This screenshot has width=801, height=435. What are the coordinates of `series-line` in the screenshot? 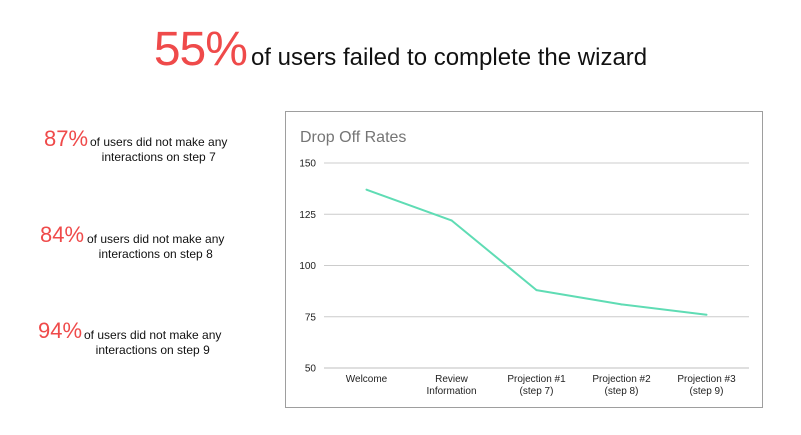 It's located at (536, 252).